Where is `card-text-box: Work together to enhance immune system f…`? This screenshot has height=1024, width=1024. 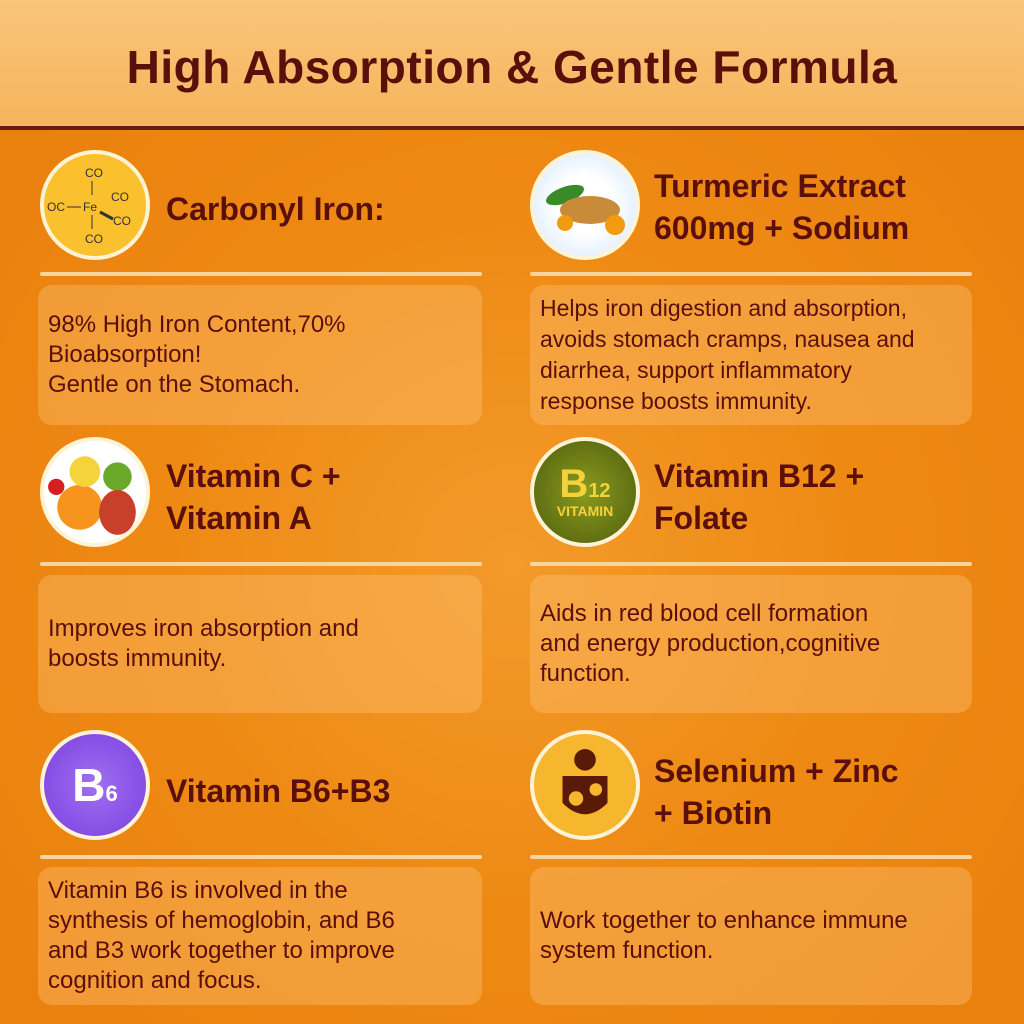 card-text-box: Work together to enhance immune system f… is located at coordinates (751, 936).